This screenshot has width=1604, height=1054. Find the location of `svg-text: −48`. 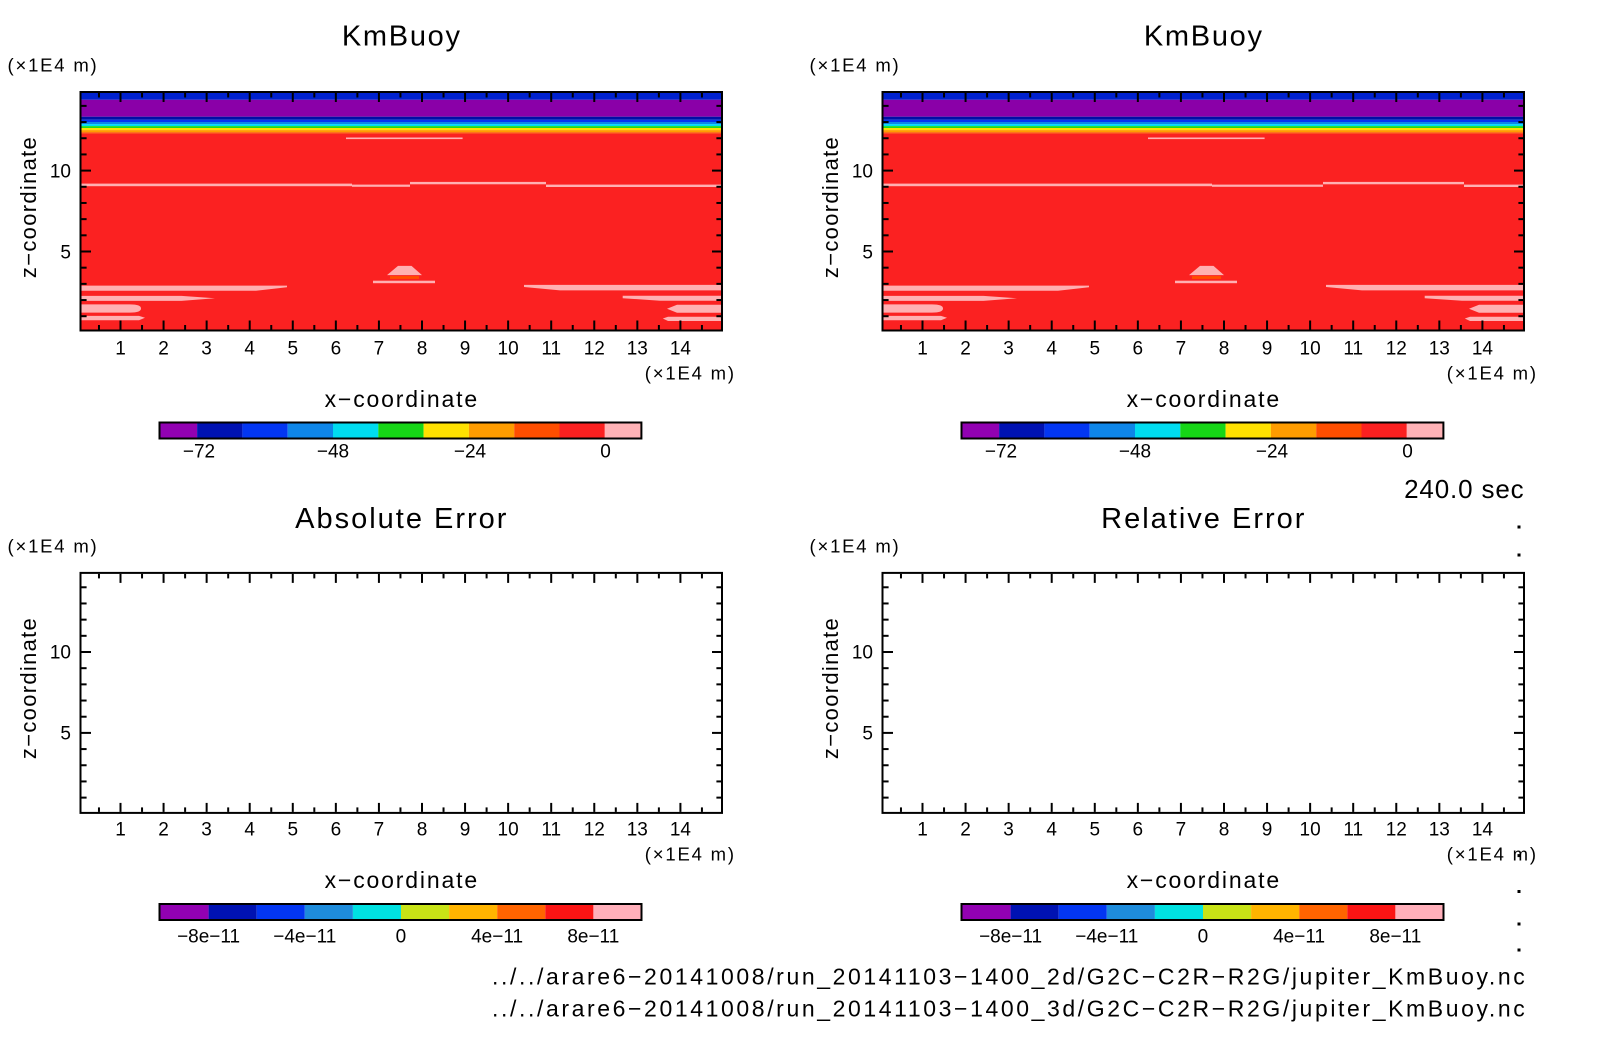

svg-text: −48 is located at coordinates (333, 452).